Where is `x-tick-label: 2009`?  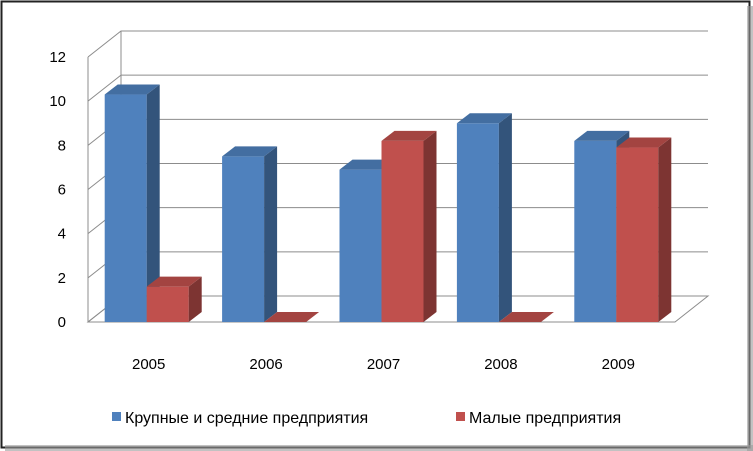 x-tick-label: 2009 is located at coordinates (618, 364).